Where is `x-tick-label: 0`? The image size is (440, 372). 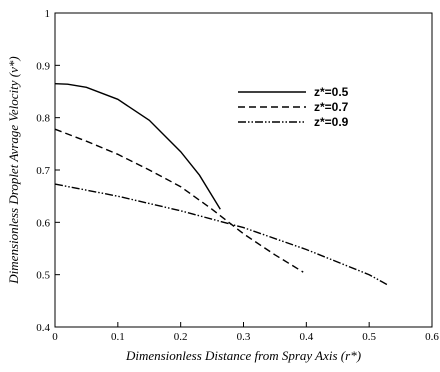 x-tick-label: 0 is located at coordinates (55, 337).